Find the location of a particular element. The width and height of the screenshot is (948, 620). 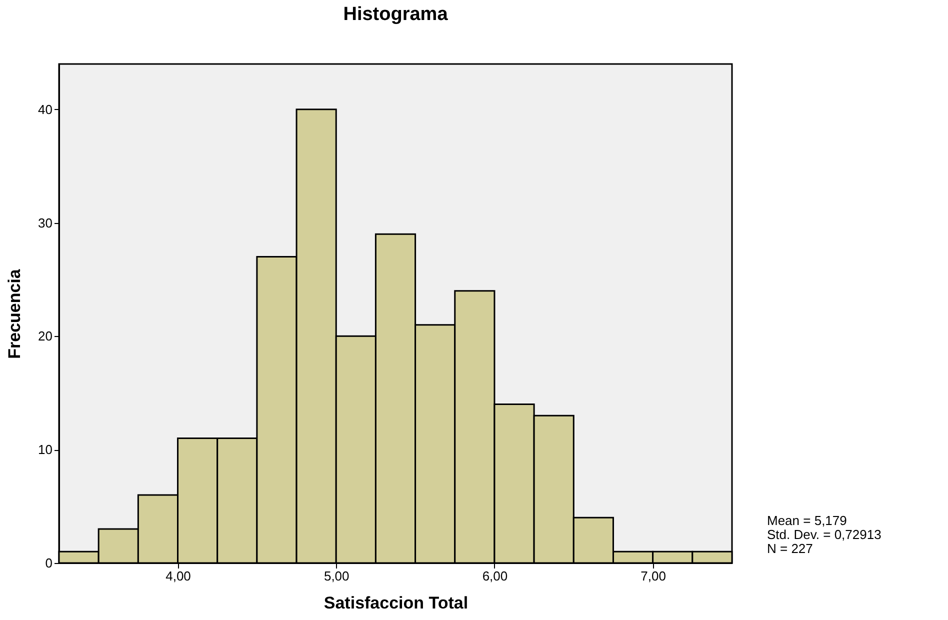

y-tick-label: 20 is located at coordinates (45, 336).